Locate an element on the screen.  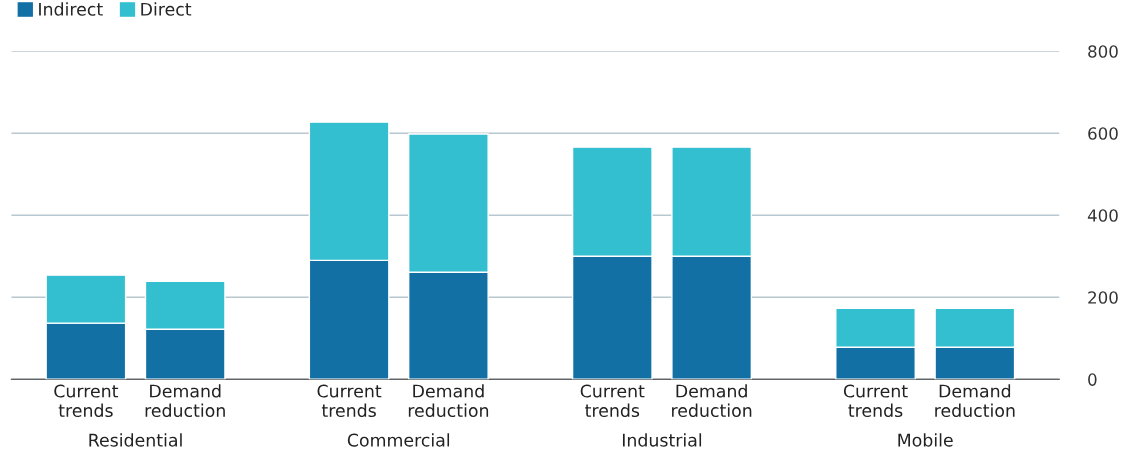
y-tick-label: 200 is located at coordinates (1103, 297).